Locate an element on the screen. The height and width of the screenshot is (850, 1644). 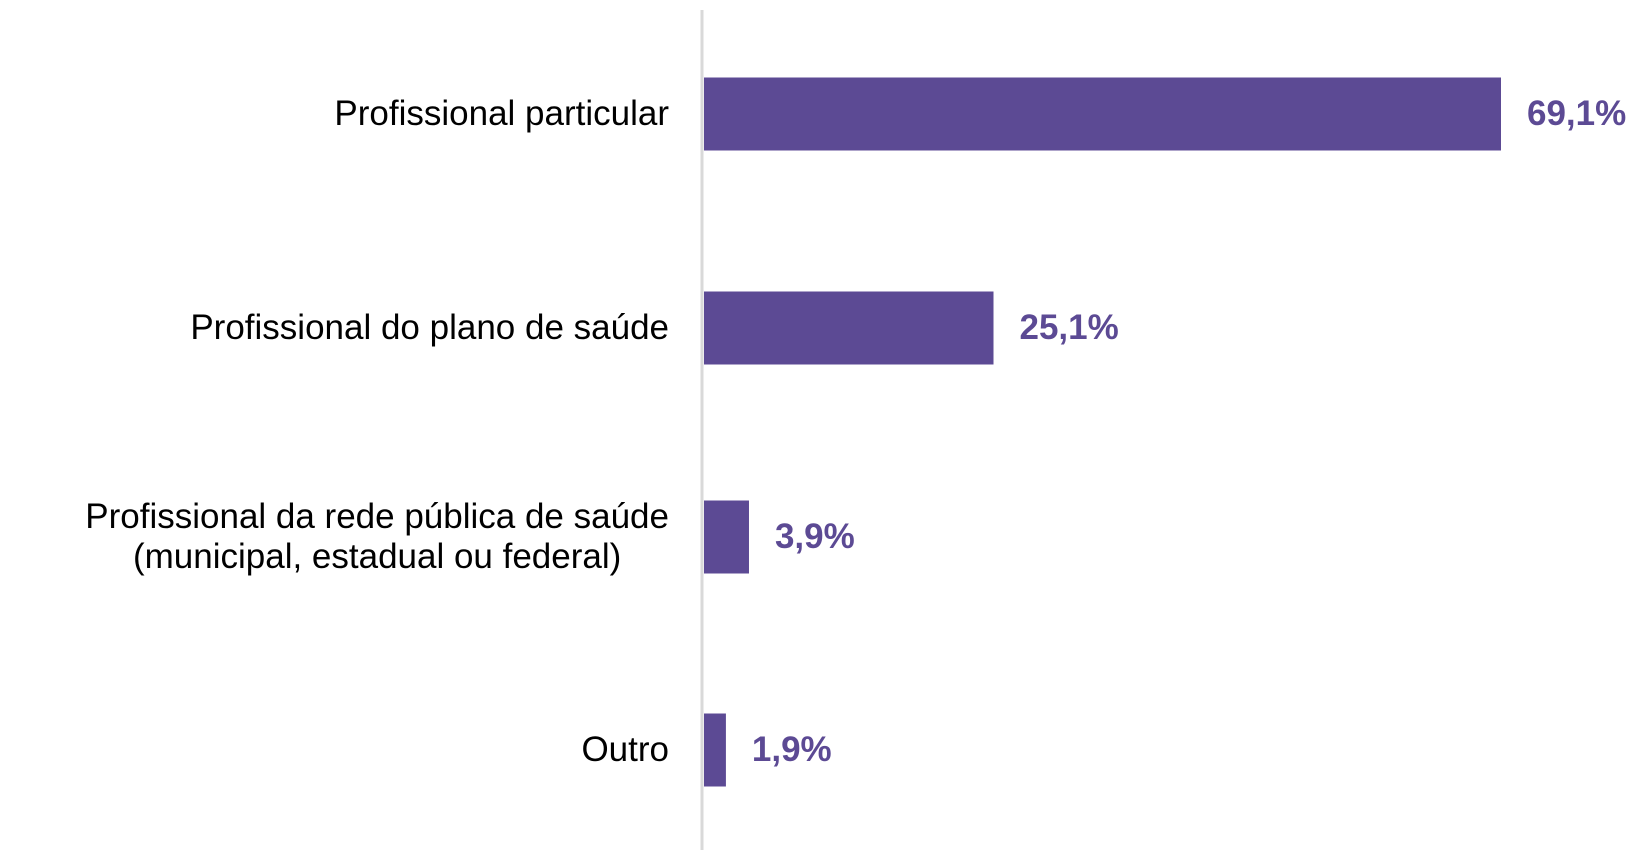
category-label: Outro is located at coordinates (625, 749).